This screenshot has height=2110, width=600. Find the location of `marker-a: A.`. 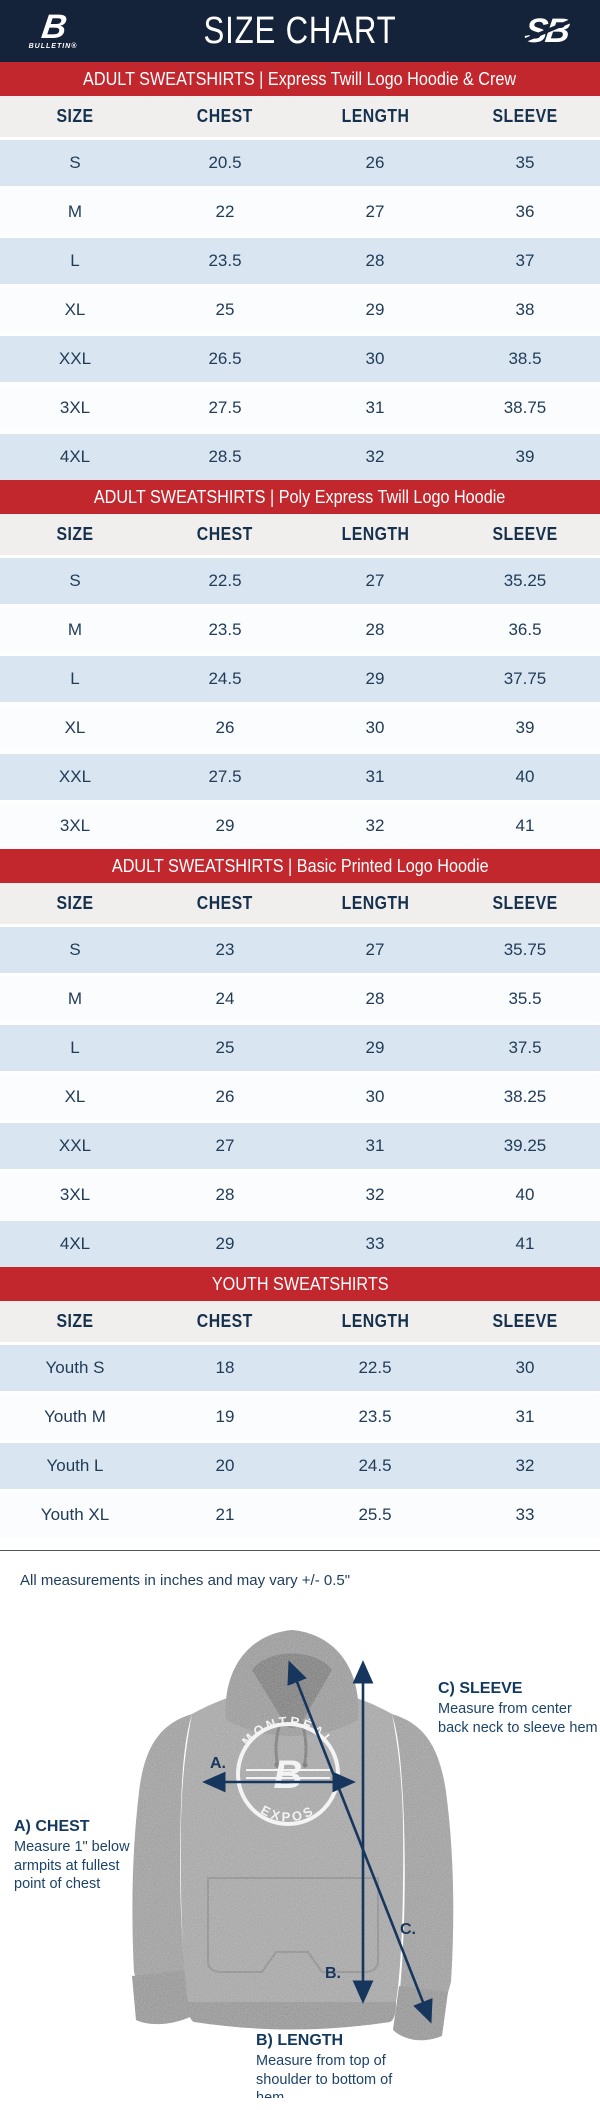

marker-a: A. is located at coordinates (218, 1763).